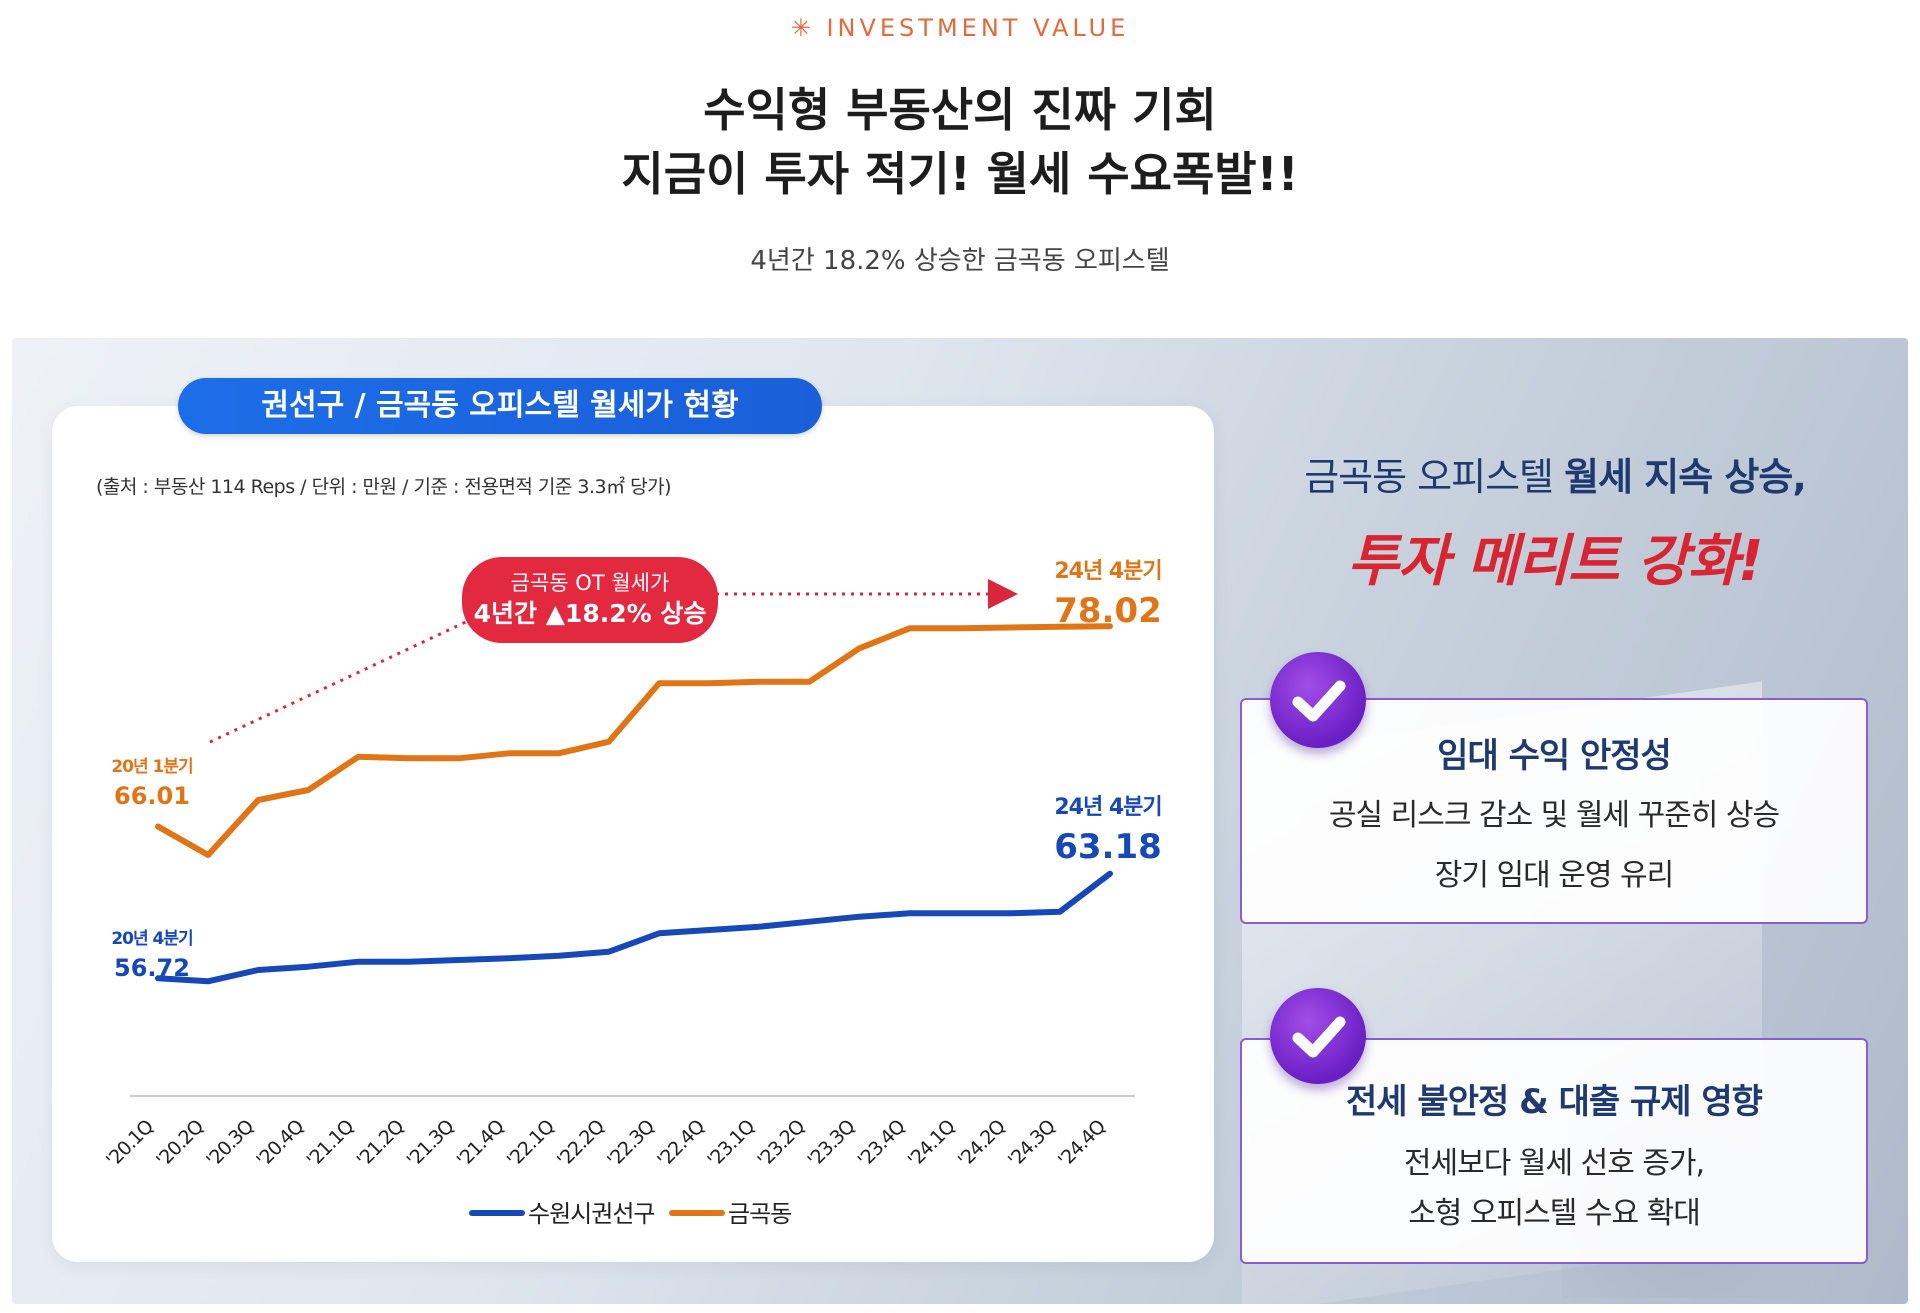  What do you see at coordinates (381, 1144) in the screenshot?
I see `x-tick-label: '21.2Q` at bounding box center [381, 1144].